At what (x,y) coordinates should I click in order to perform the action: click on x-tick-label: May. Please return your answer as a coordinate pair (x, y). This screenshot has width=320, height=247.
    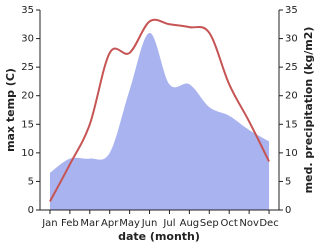
    Looking at the image, I should click on (129, 223).